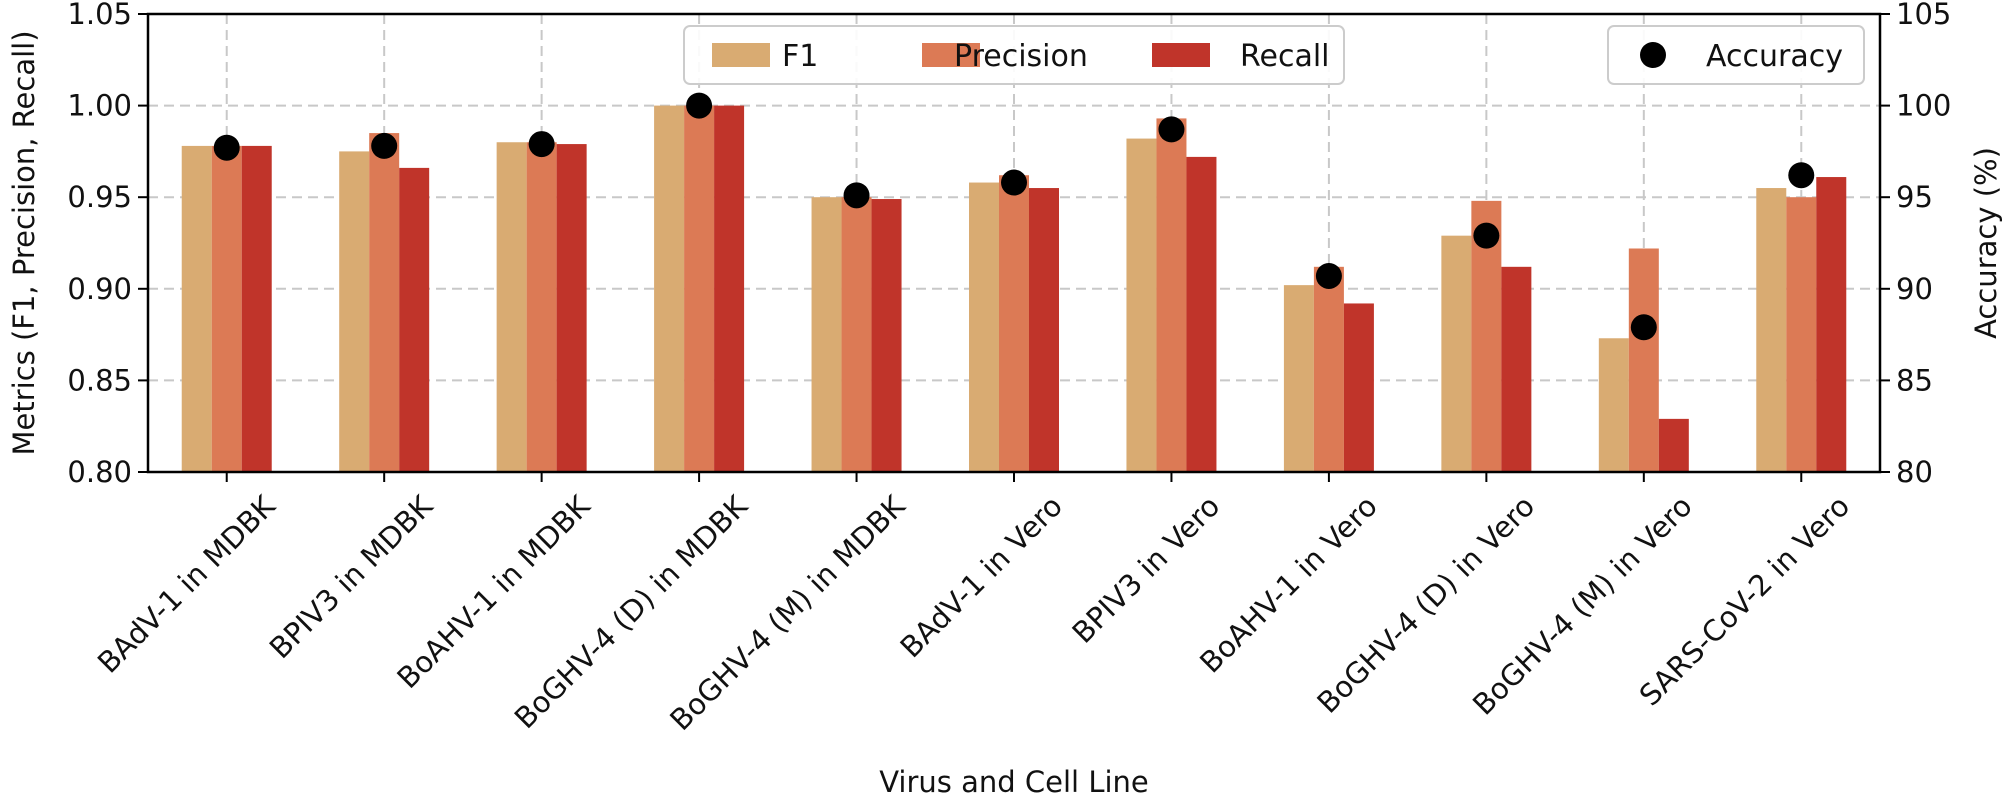 The width and height of the screenshot is (2008, 800). Describe the element at coordinates (1141, 305) in the screenshot. I see `bar-f1-bpiv3-in-vero` at that location.